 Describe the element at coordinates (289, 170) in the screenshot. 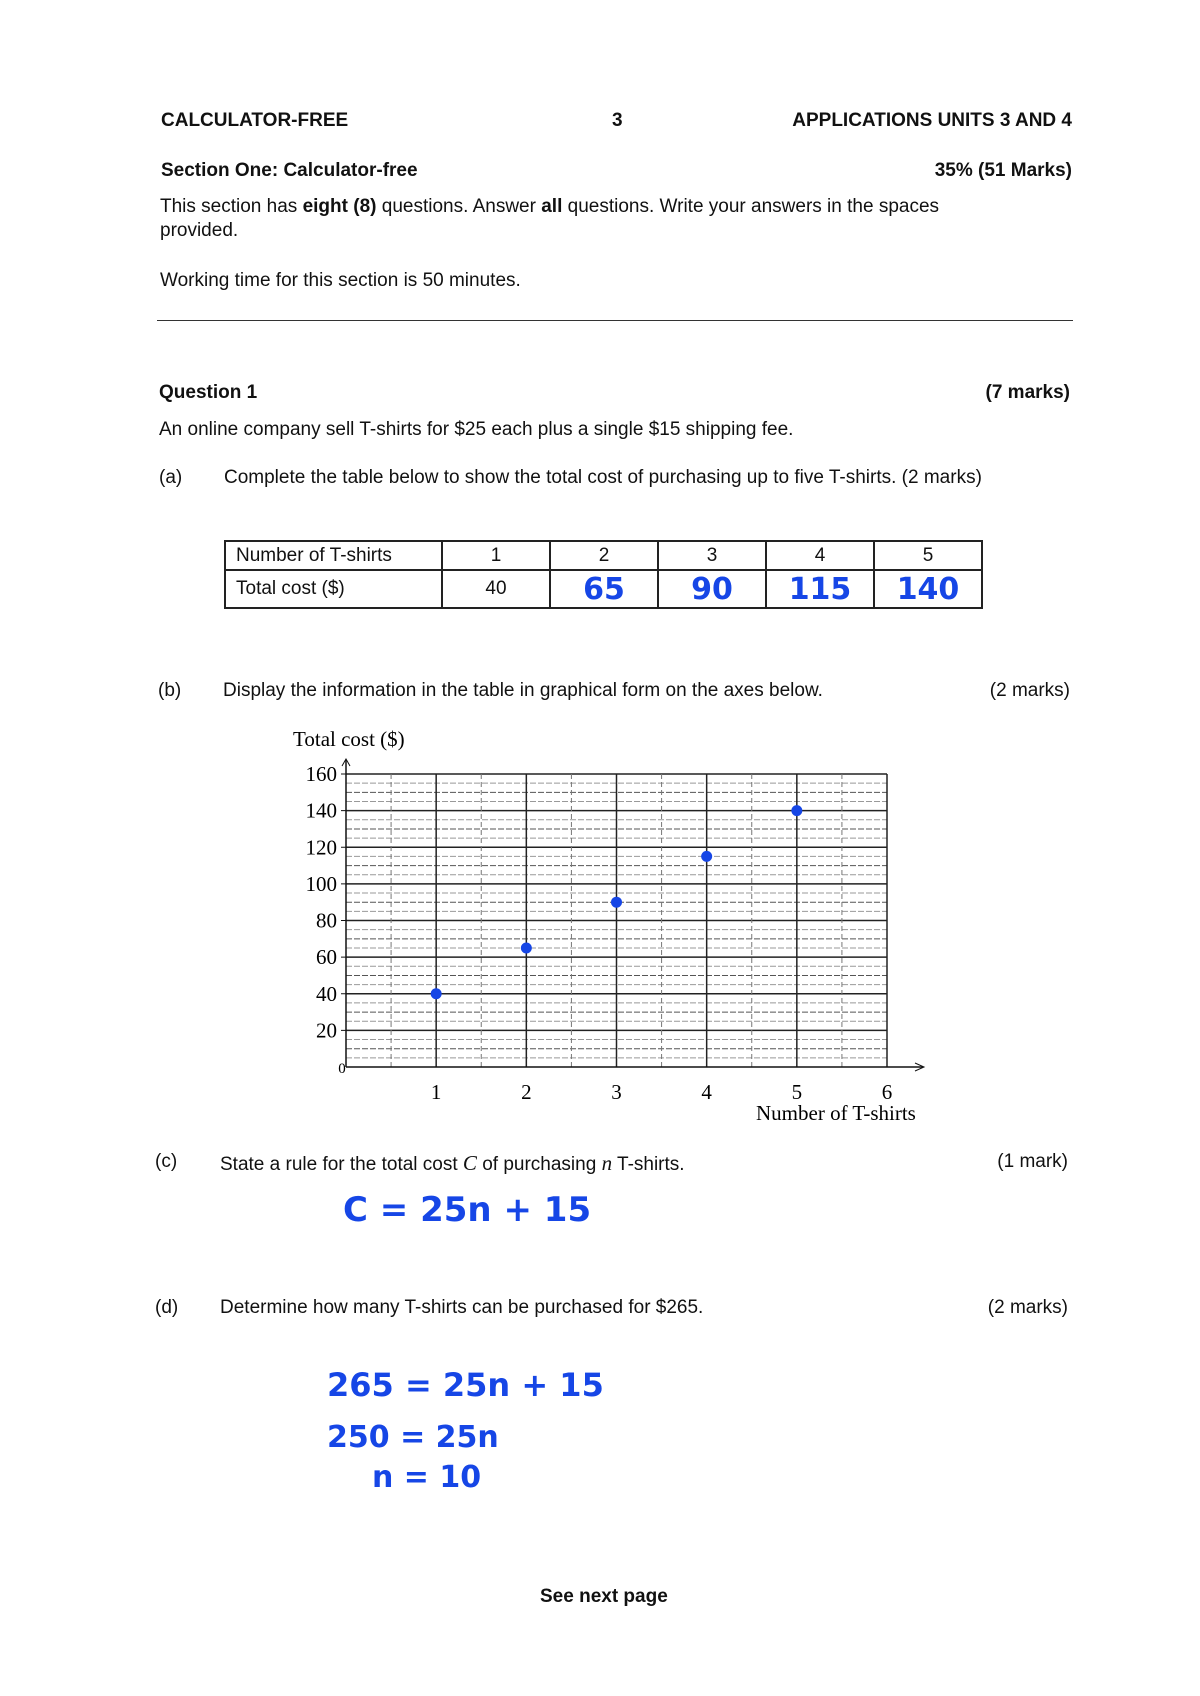

I see `section-title: Section One: Calculator-free` at that location.